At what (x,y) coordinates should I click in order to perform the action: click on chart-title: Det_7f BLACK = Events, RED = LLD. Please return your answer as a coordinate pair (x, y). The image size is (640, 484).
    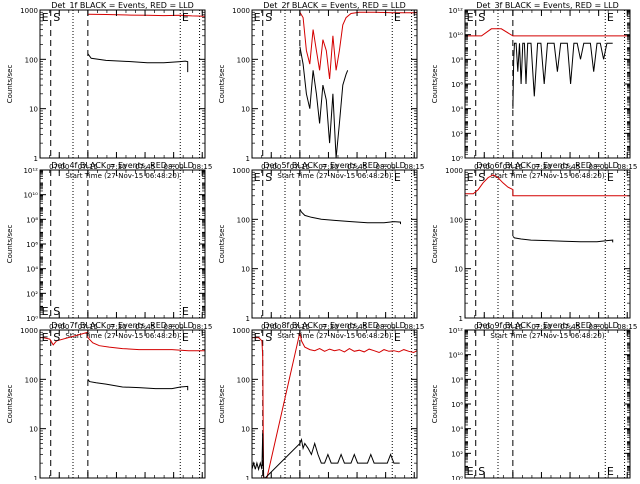
    Looking at the image, I should click on (122, 325).